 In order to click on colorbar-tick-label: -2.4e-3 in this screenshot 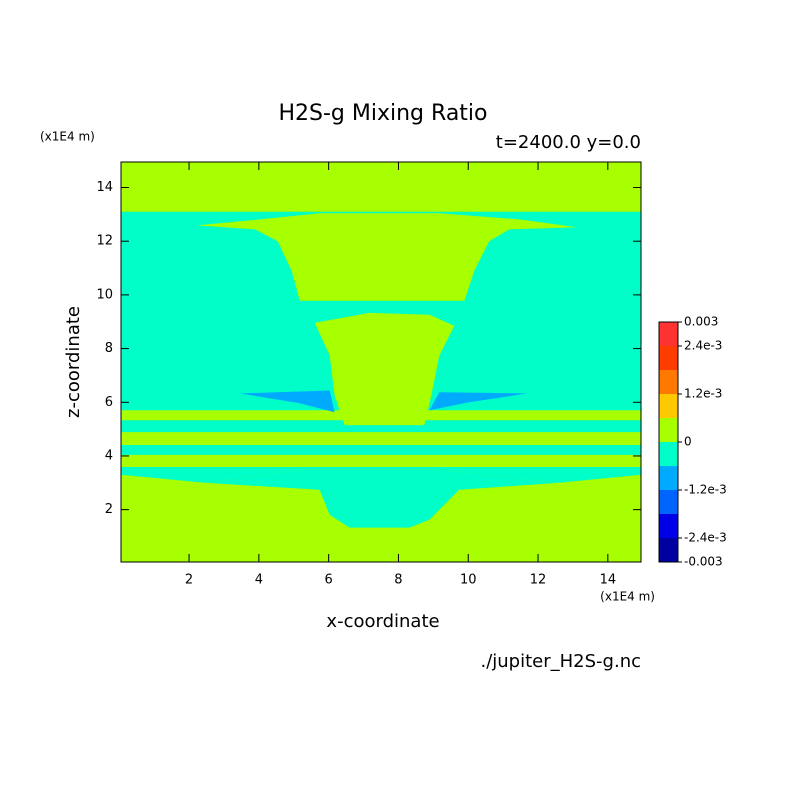, I will do `click(705, 538)`.